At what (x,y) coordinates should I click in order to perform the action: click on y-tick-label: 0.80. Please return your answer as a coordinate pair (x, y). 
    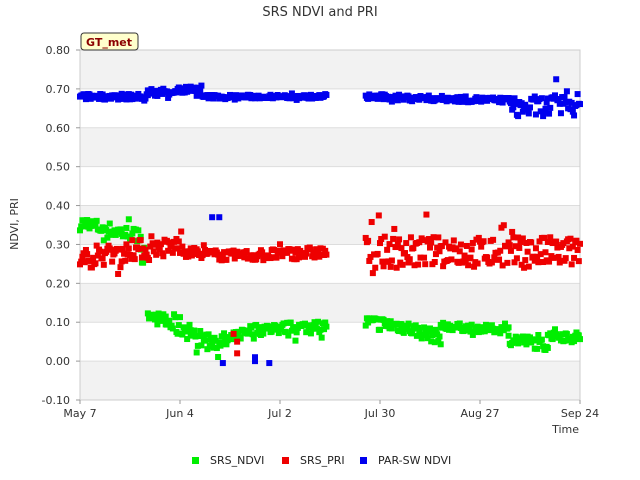
    Looking at the image, I should click on (58, 50).